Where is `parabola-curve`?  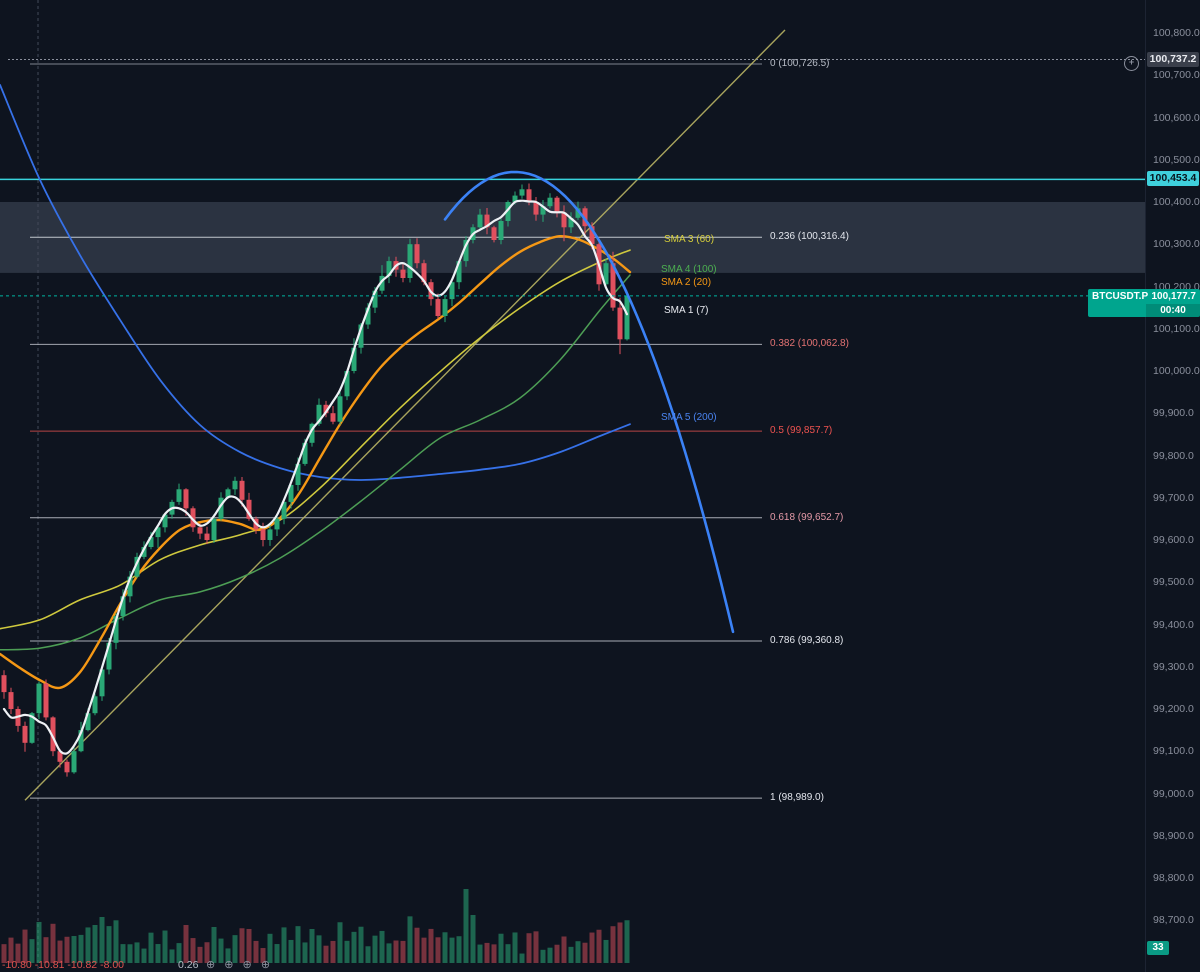 parabola-curve is located at coordinates (589, 402).